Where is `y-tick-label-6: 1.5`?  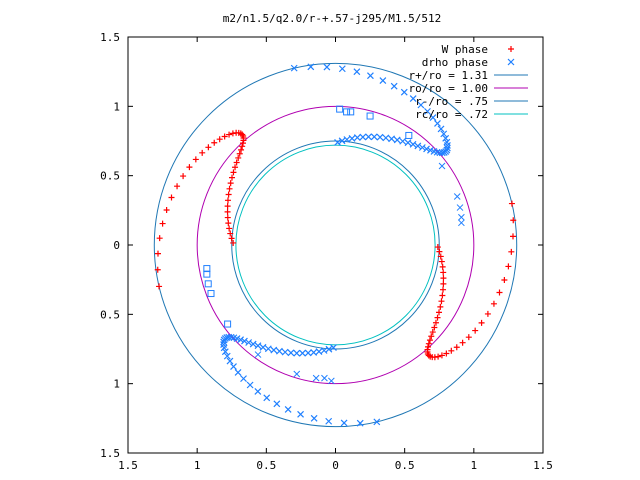
y-tick-label-6: 1.5 is located at coordinates (110, 37).